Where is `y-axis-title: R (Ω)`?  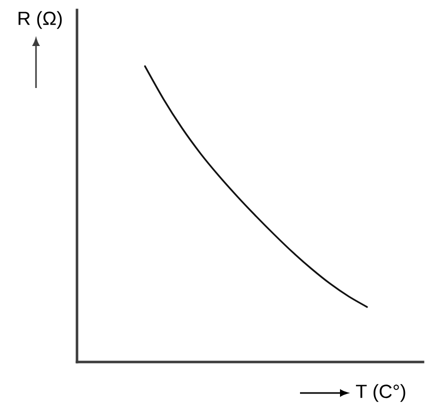
y-axis-title: R (Ω) is located at coordinates (40, 20).